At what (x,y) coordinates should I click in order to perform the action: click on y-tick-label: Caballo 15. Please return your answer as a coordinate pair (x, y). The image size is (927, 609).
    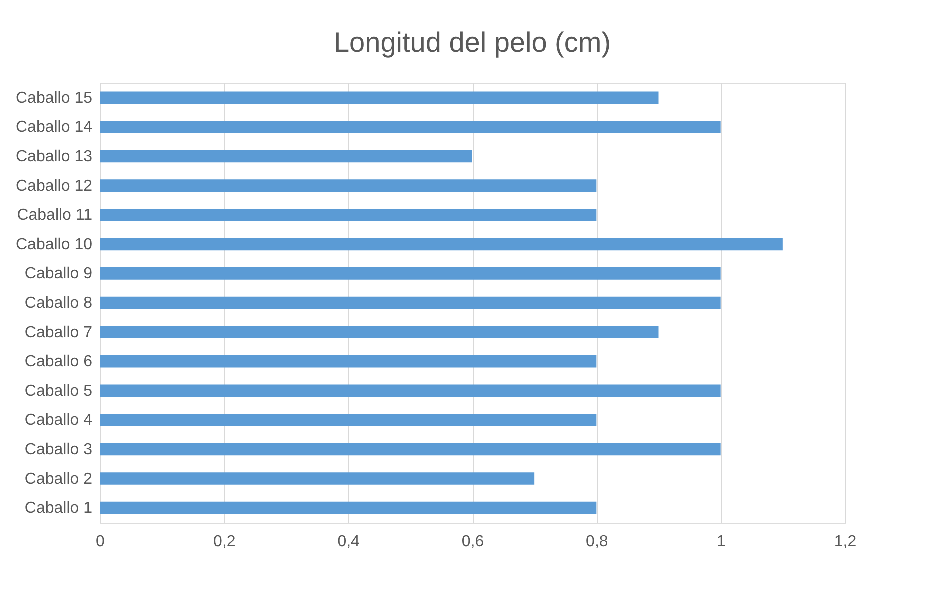
    Looking at the image, I should click on (54, 98).